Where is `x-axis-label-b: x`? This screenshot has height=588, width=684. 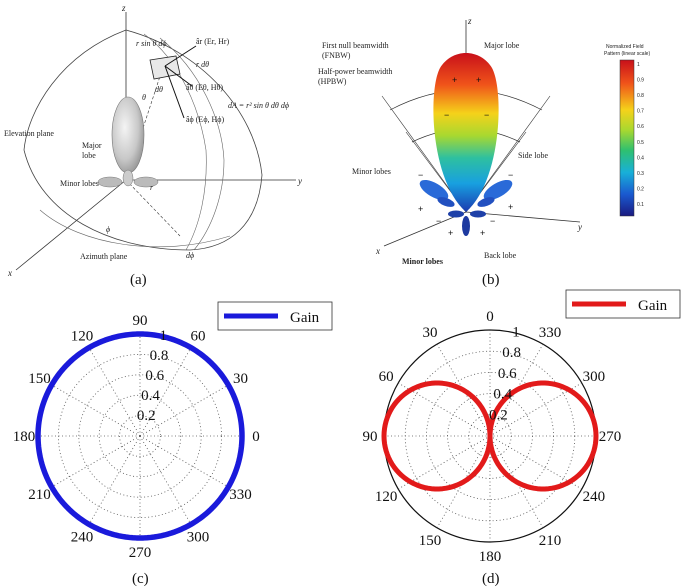 x-axis-label-b: x is located at coordinates (377, 251).